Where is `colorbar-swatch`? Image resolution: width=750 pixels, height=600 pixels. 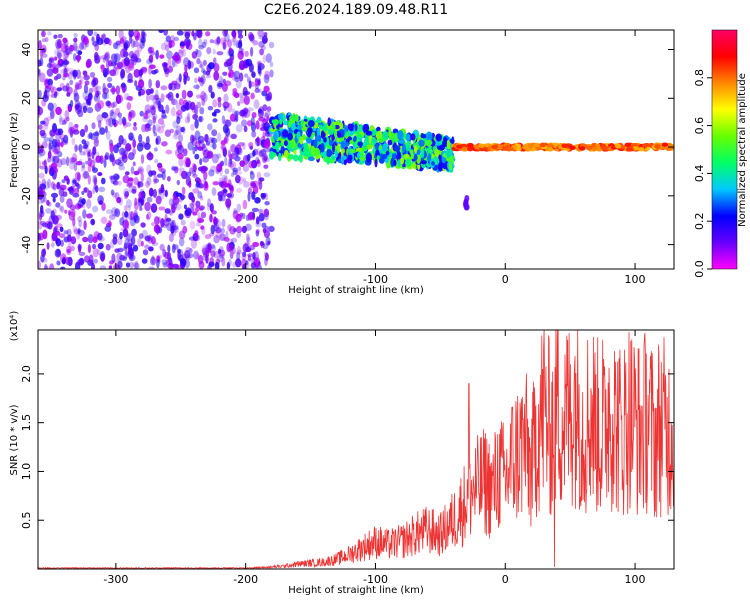 colorbar-swatch is located at coordinates (724, 149).